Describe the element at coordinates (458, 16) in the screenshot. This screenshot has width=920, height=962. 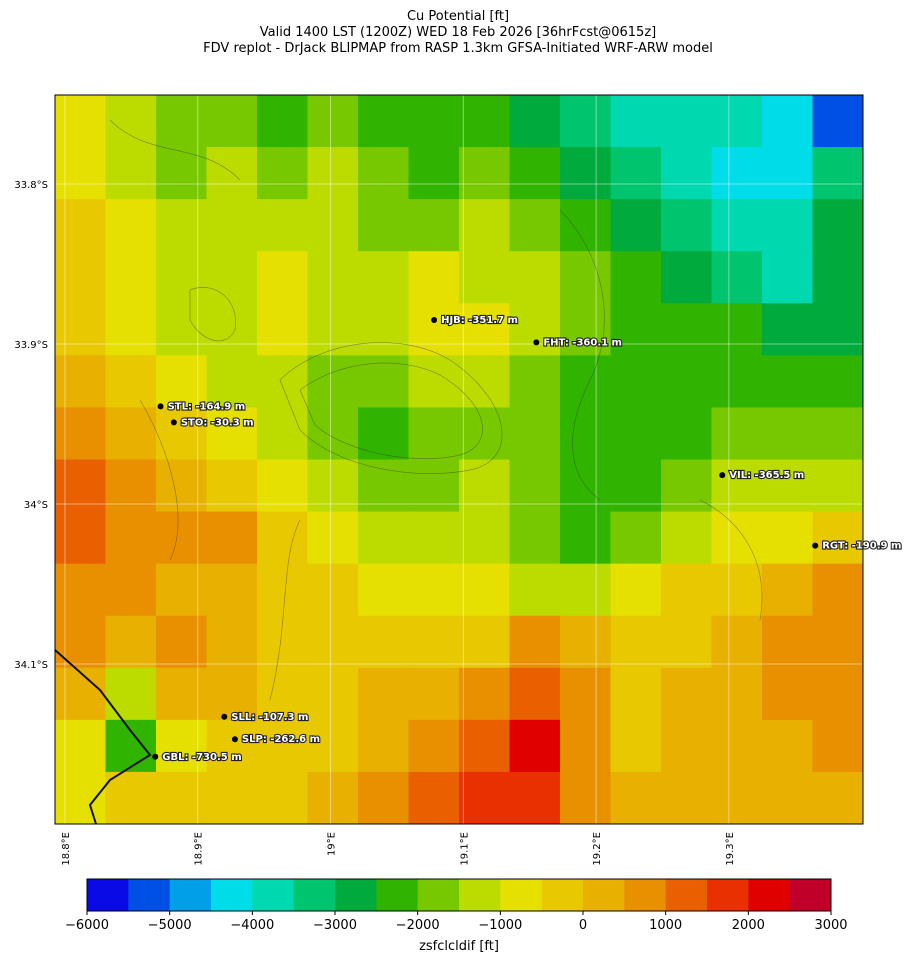
I see `title-line: Cu Potential [ft]` at that location.